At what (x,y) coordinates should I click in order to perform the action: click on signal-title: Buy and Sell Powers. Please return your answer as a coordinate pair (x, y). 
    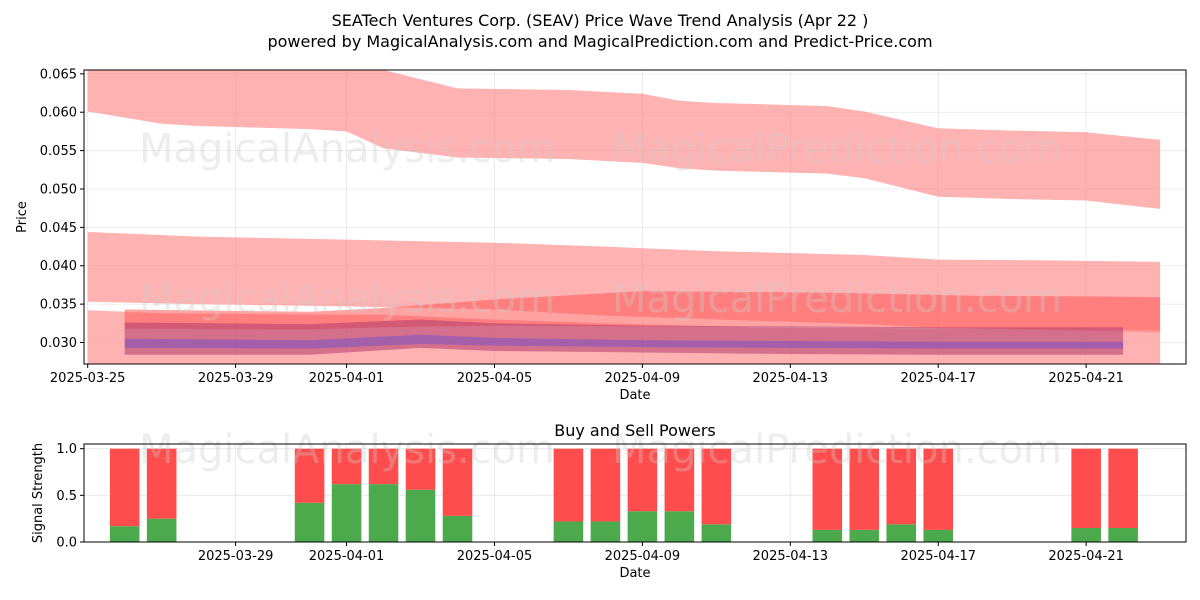
    Looking at the image, I should click on (635, 430).